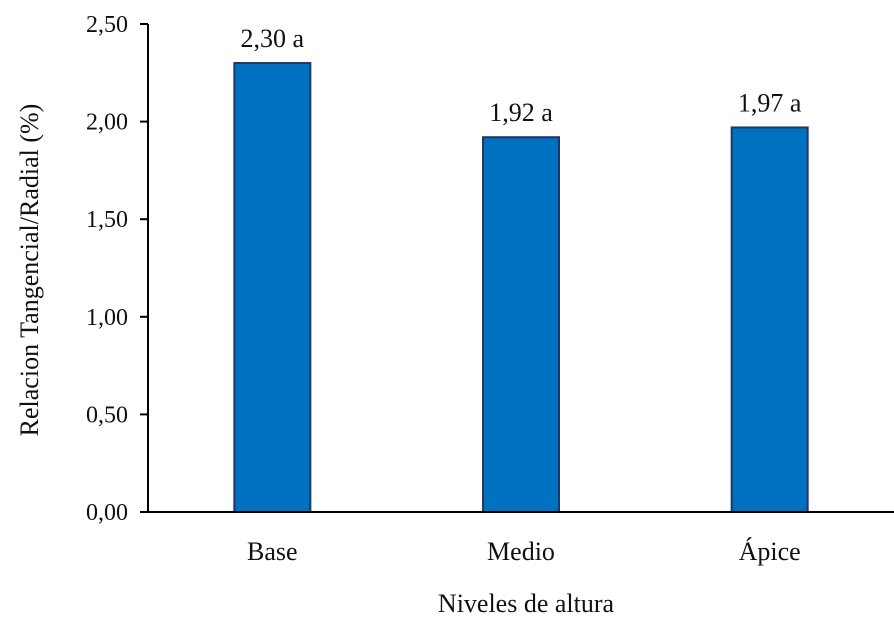 This screenshot has width=894, height=620. I want to click on y-tick-label: 0,50, so click(107, 415).